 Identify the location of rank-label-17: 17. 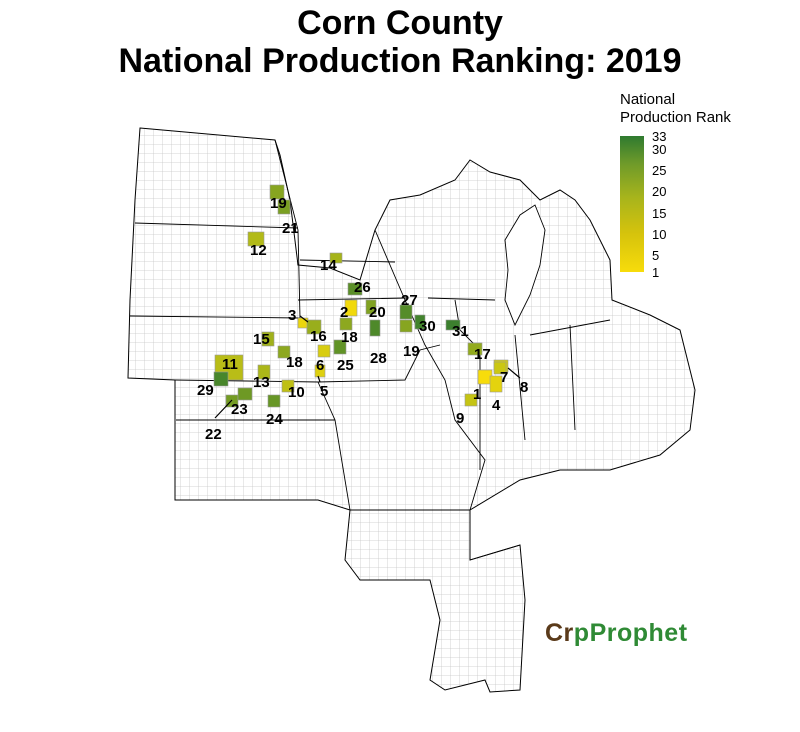
(482, 354).